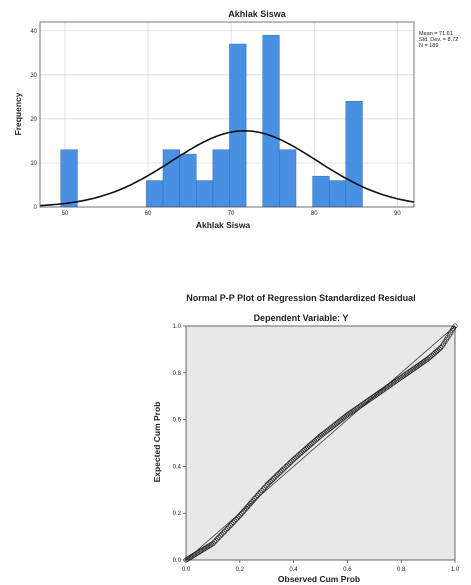 This screenshot has width=471, height=585. Describe the element at coordinates (33, 76) in the screenshot. I see `y-tick-label: 30` at that location.